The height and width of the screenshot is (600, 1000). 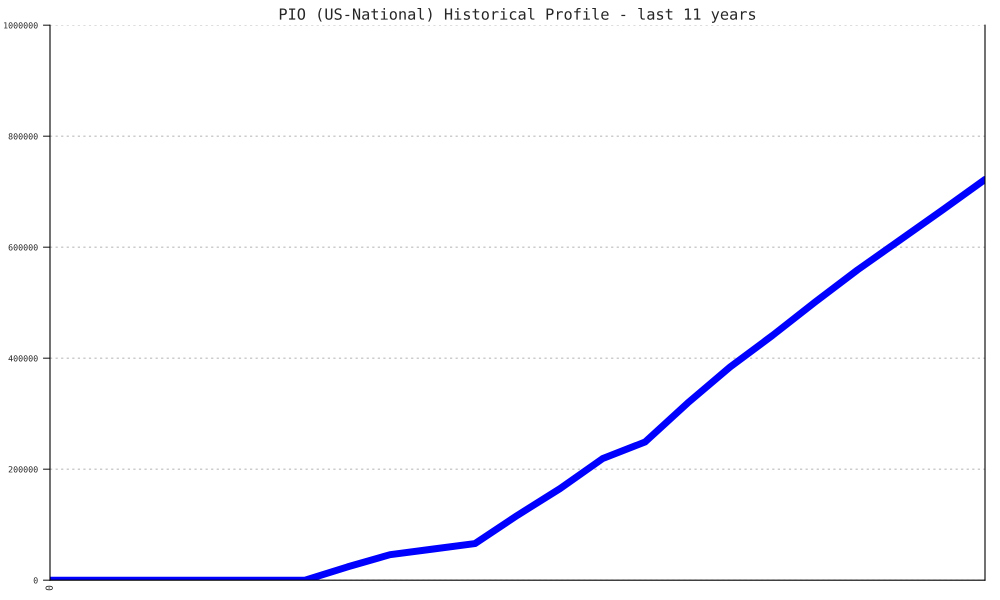 What do you see at coordinates (23, 247) in the screenshot?
I see `y-tick-label: 600000` at bounding box center [23, 247].